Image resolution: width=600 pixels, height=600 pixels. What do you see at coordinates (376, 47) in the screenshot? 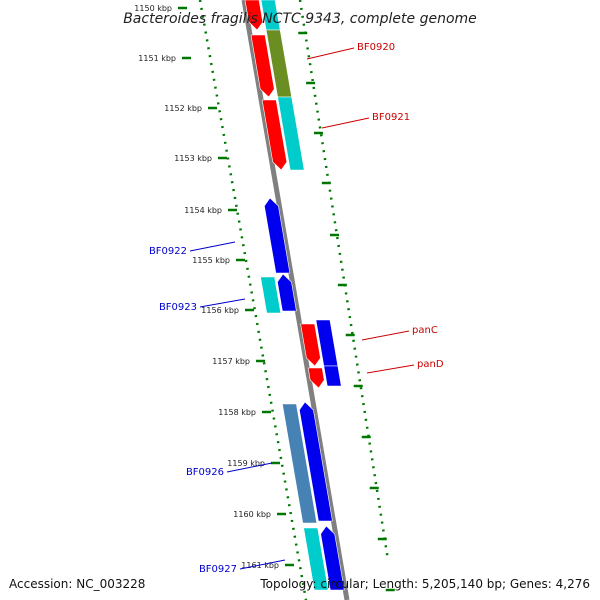
I see `gene-label: BF0920` at bounding box center [376, 47].